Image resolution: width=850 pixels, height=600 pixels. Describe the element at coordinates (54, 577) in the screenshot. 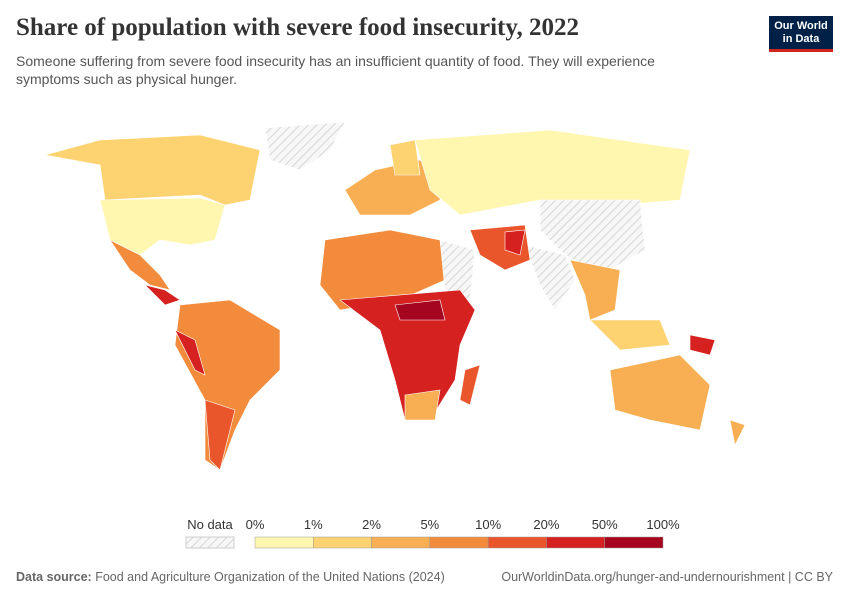

I see `source-label: Data source:` at that location.